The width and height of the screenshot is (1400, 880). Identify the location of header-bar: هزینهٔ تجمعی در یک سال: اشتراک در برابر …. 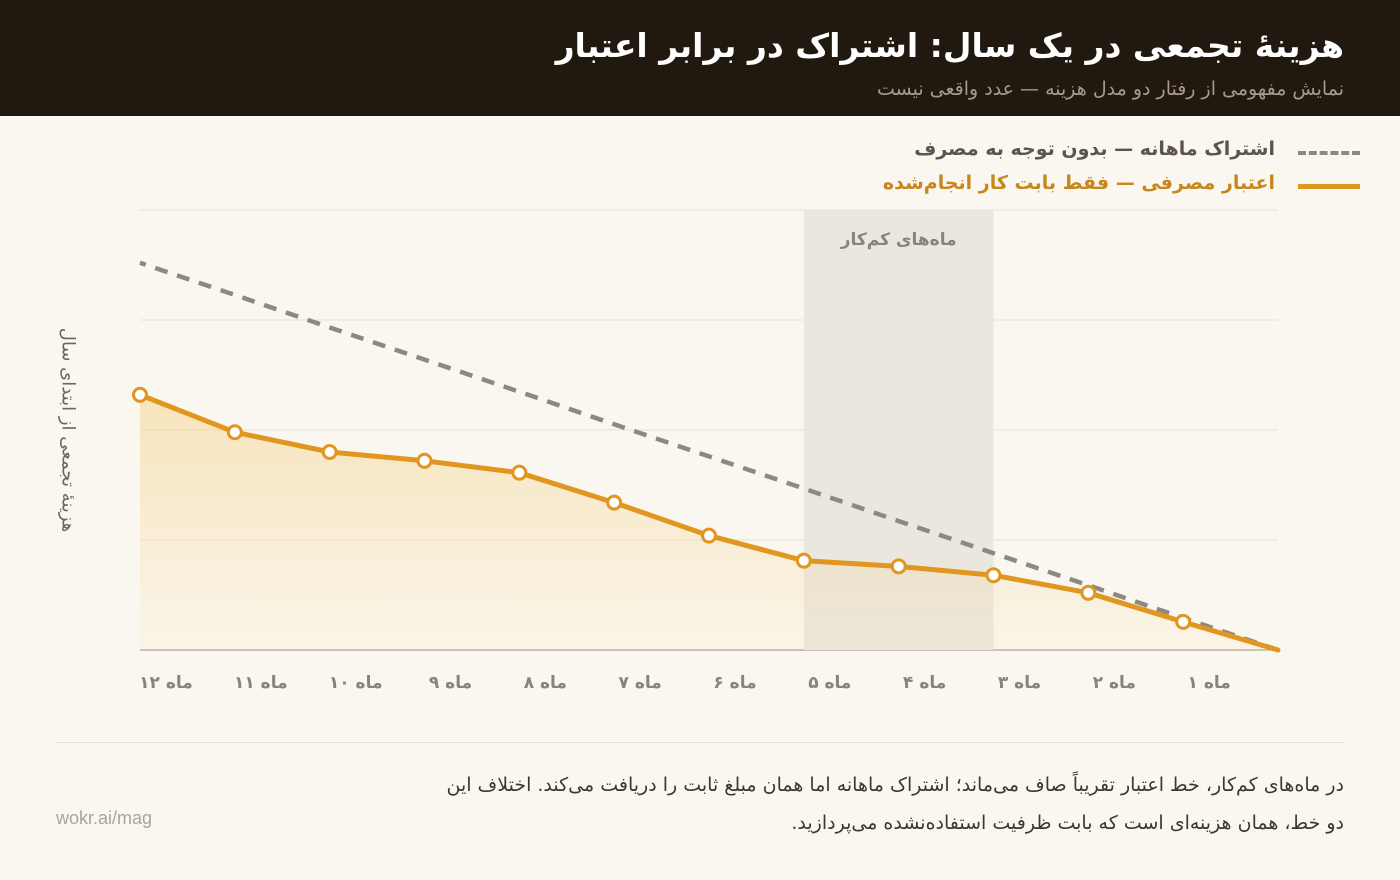
(700, 58).